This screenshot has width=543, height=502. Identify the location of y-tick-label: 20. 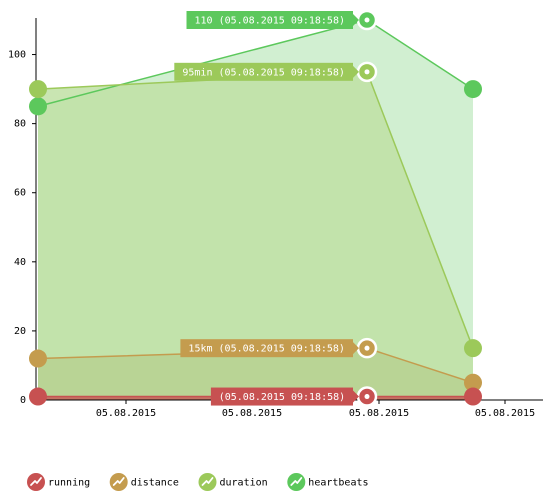
(20, 331).